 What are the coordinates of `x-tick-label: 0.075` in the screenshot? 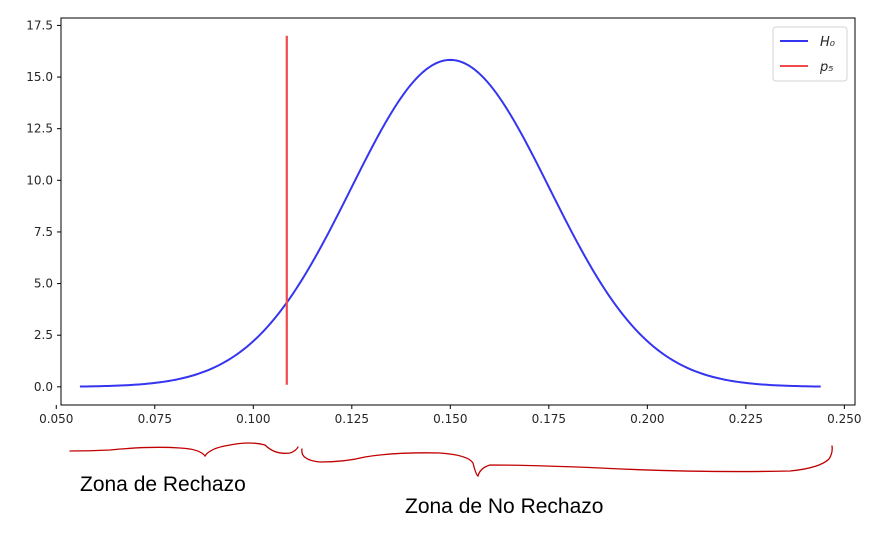 It's located at (155, 419).